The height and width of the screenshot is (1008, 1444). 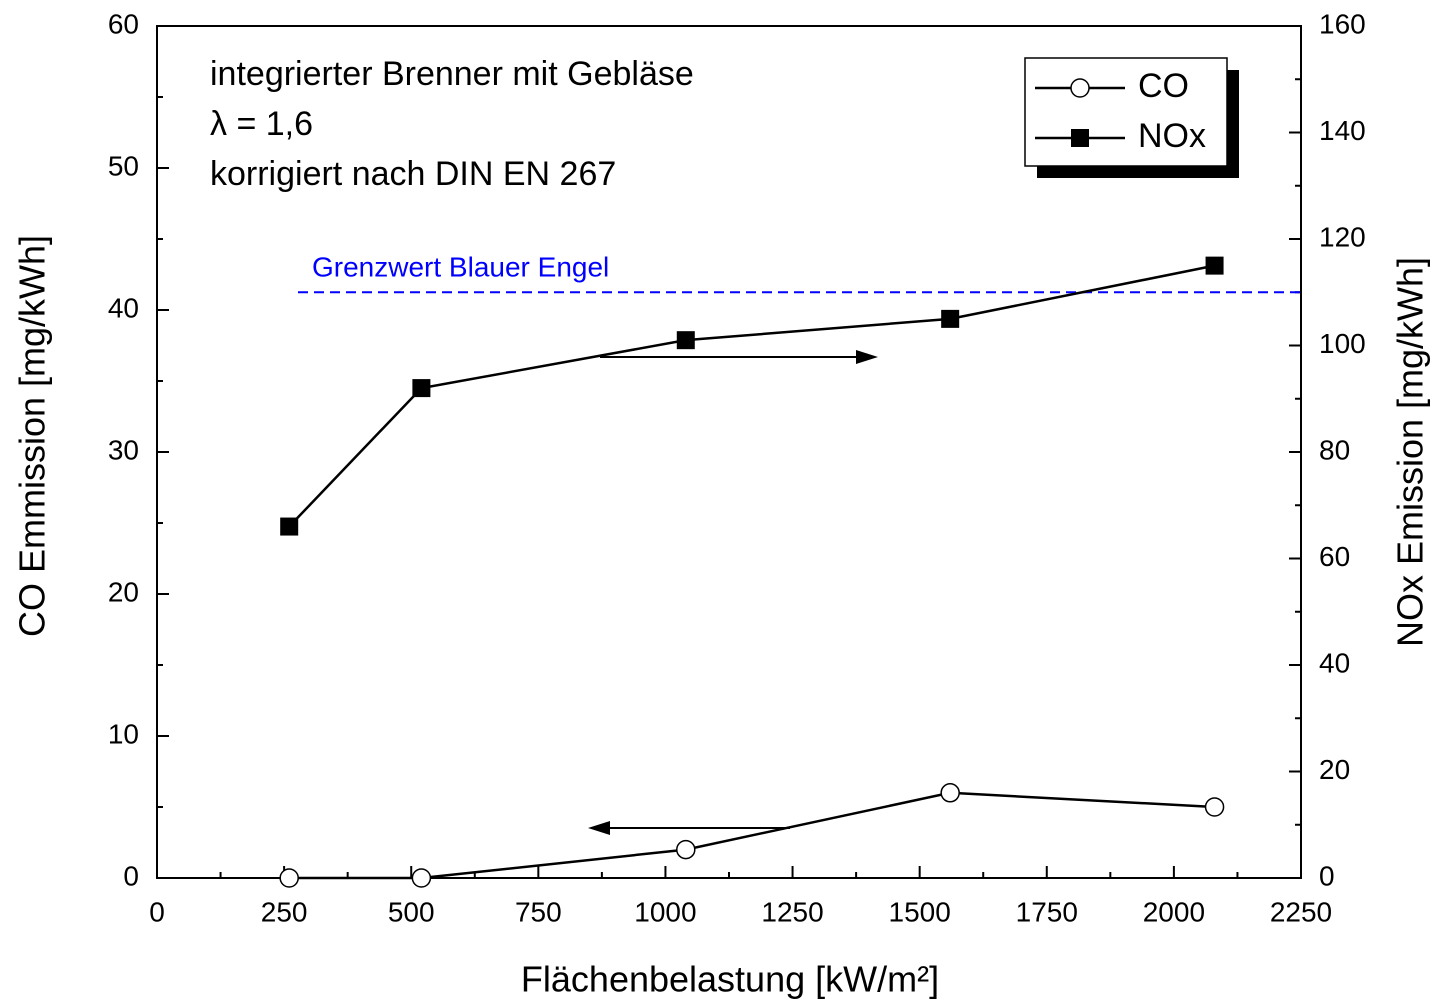 I want to click on legend, so click(x=1126, y=112).